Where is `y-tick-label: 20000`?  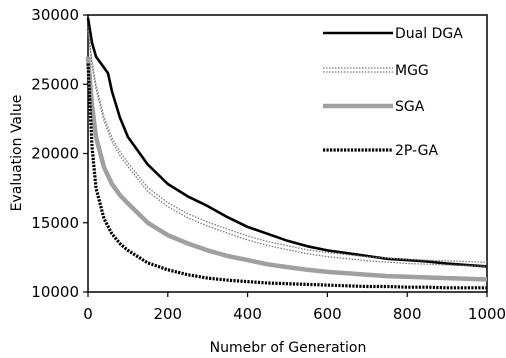 y-tick-label: 20000 is located at coordinates (55, 154).